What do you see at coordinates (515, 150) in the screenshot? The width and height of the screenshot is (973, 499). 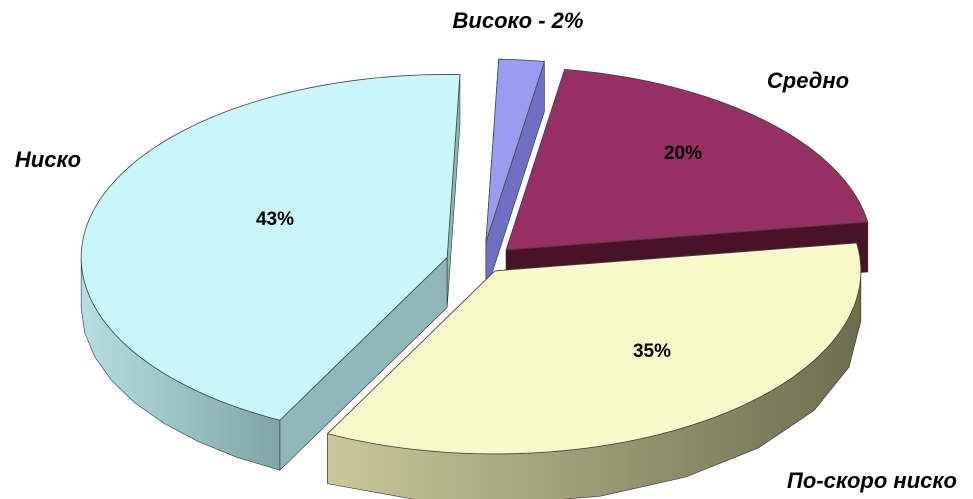 I see `slice-visoko` at bounding box center [515, 150].